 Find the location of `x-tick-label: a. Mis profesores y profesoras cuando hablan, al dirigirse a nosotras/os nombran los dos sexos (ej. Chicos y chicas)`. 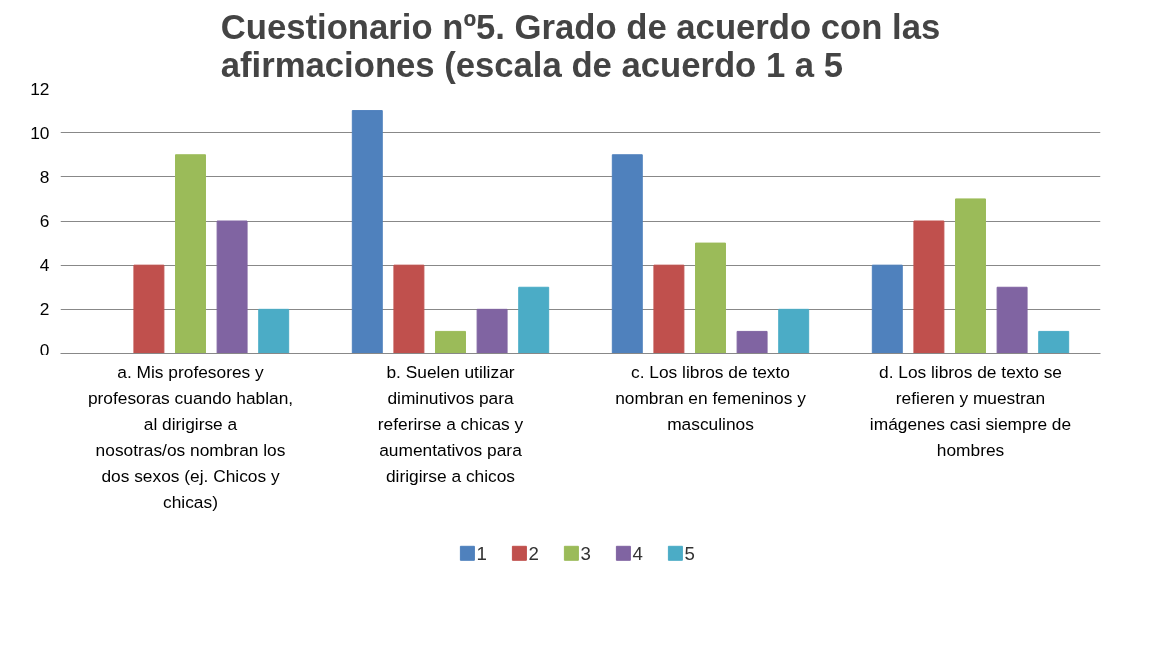

x-tick-label: a. Mis profesores y profesoras cuando hablan, al dirigirse a nosotras/os nombran los dos sexos (ej. Chicos y chicas) is located at coordinates (190, 436).